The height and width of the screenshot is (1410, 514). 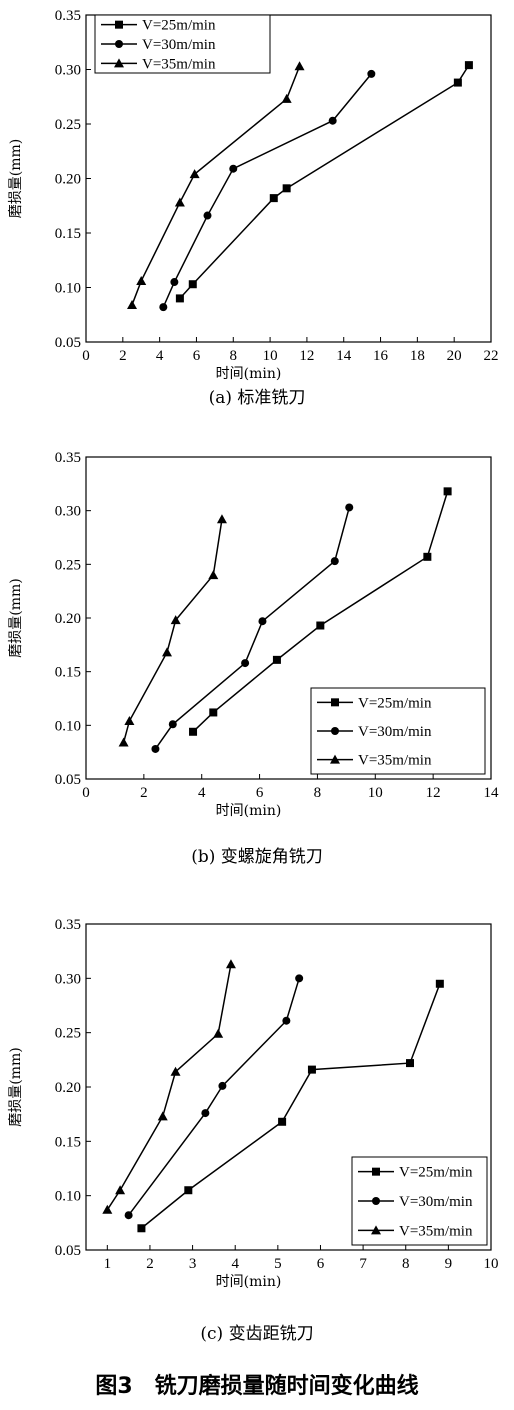 I want to click on chart-1-legend-label: V=30m/min, so click(x=179, y=45).